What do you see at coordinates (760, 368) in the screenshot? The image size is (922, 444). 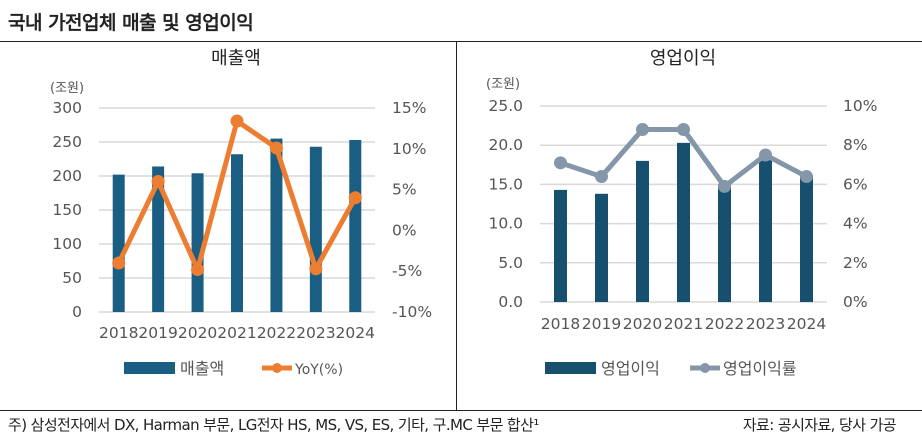 I see `legend-line-label: 영업이익률` at bounding box center [760, 368].